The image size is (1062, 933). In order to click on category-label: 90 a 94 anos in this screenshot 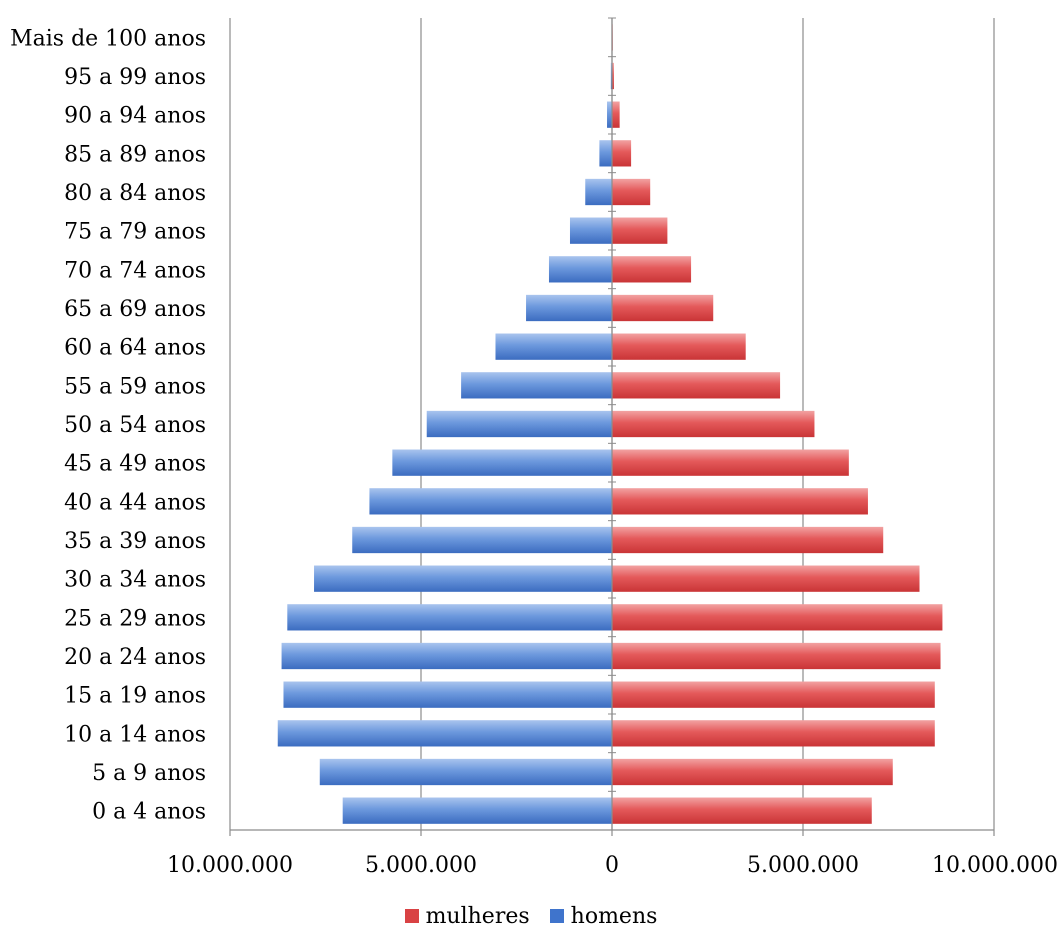, I will do `click(135, 116)`.